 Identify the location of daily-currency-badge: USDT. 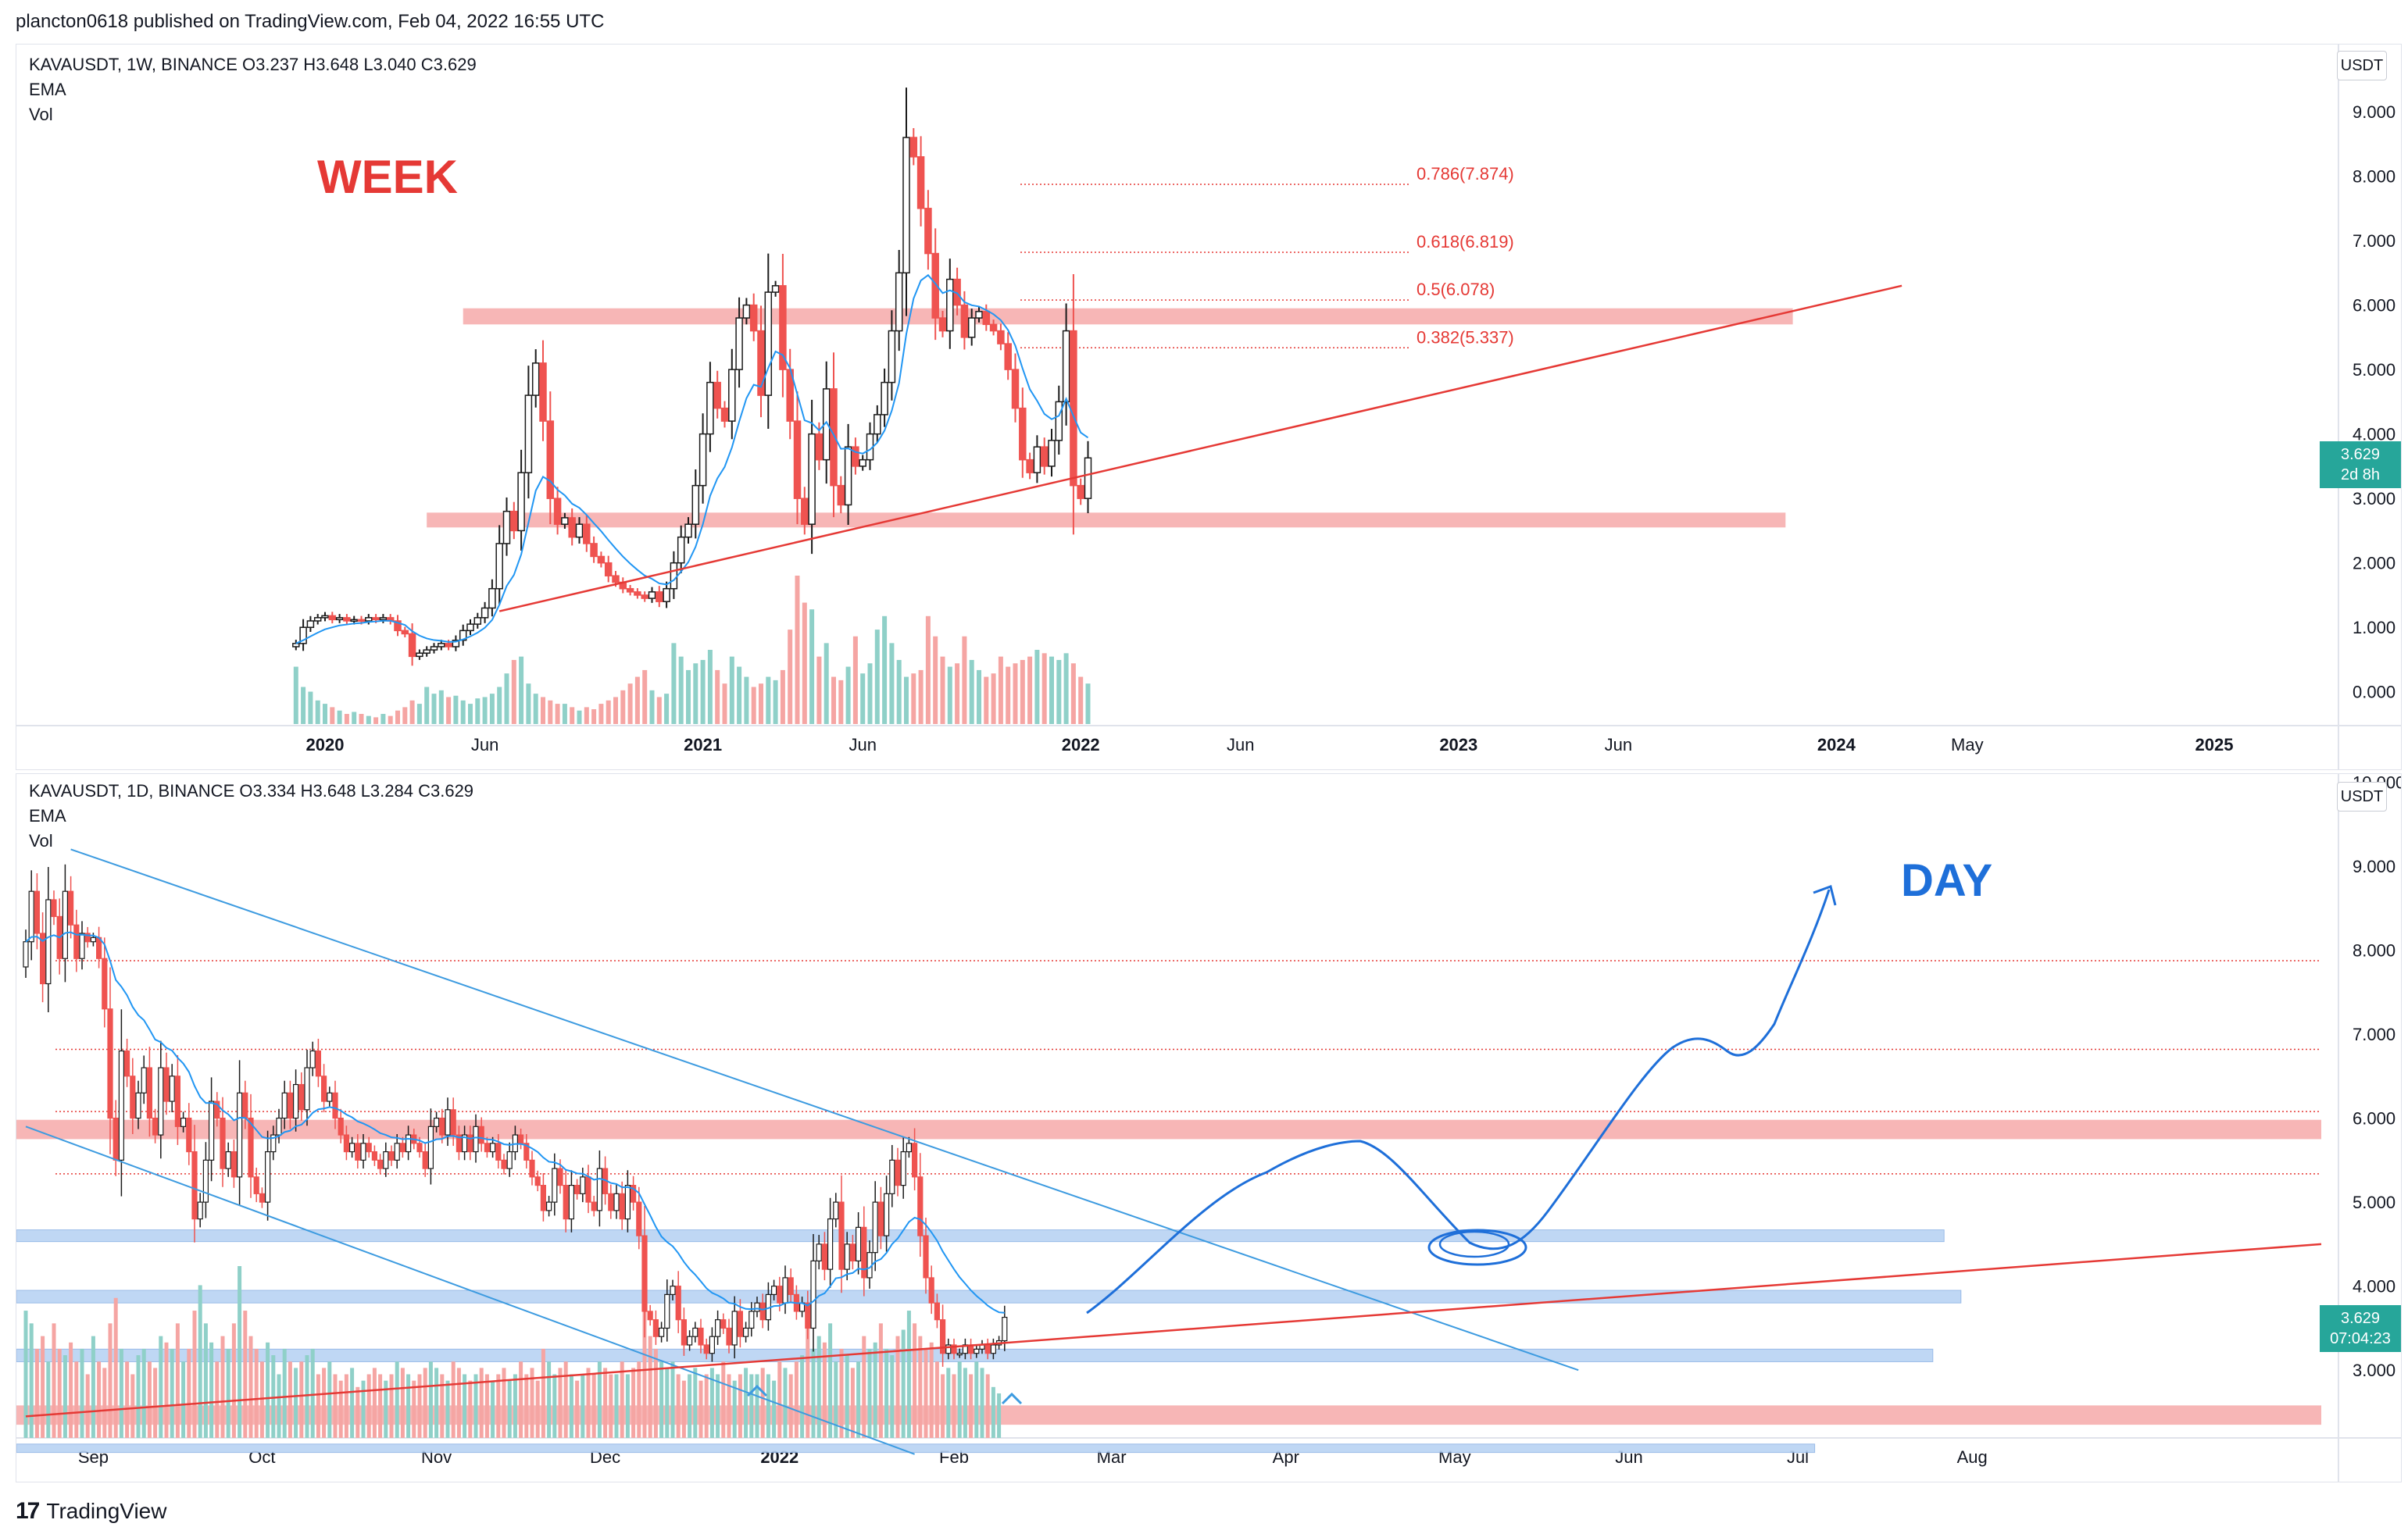
(2362, 797).